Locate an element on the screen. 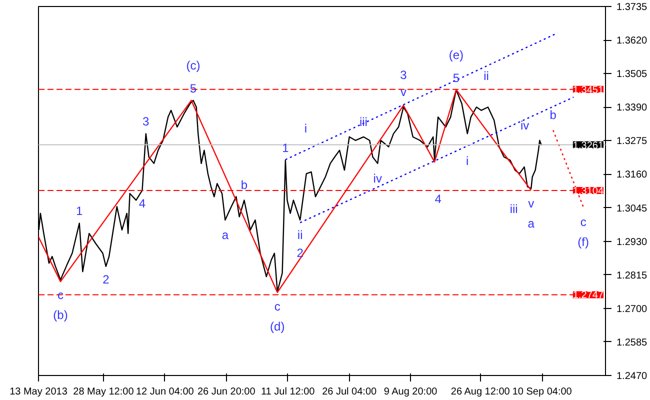 This screenshot has height=400, width=650. ref-line-label: 1.3261 is located at coordinates (588, 146).